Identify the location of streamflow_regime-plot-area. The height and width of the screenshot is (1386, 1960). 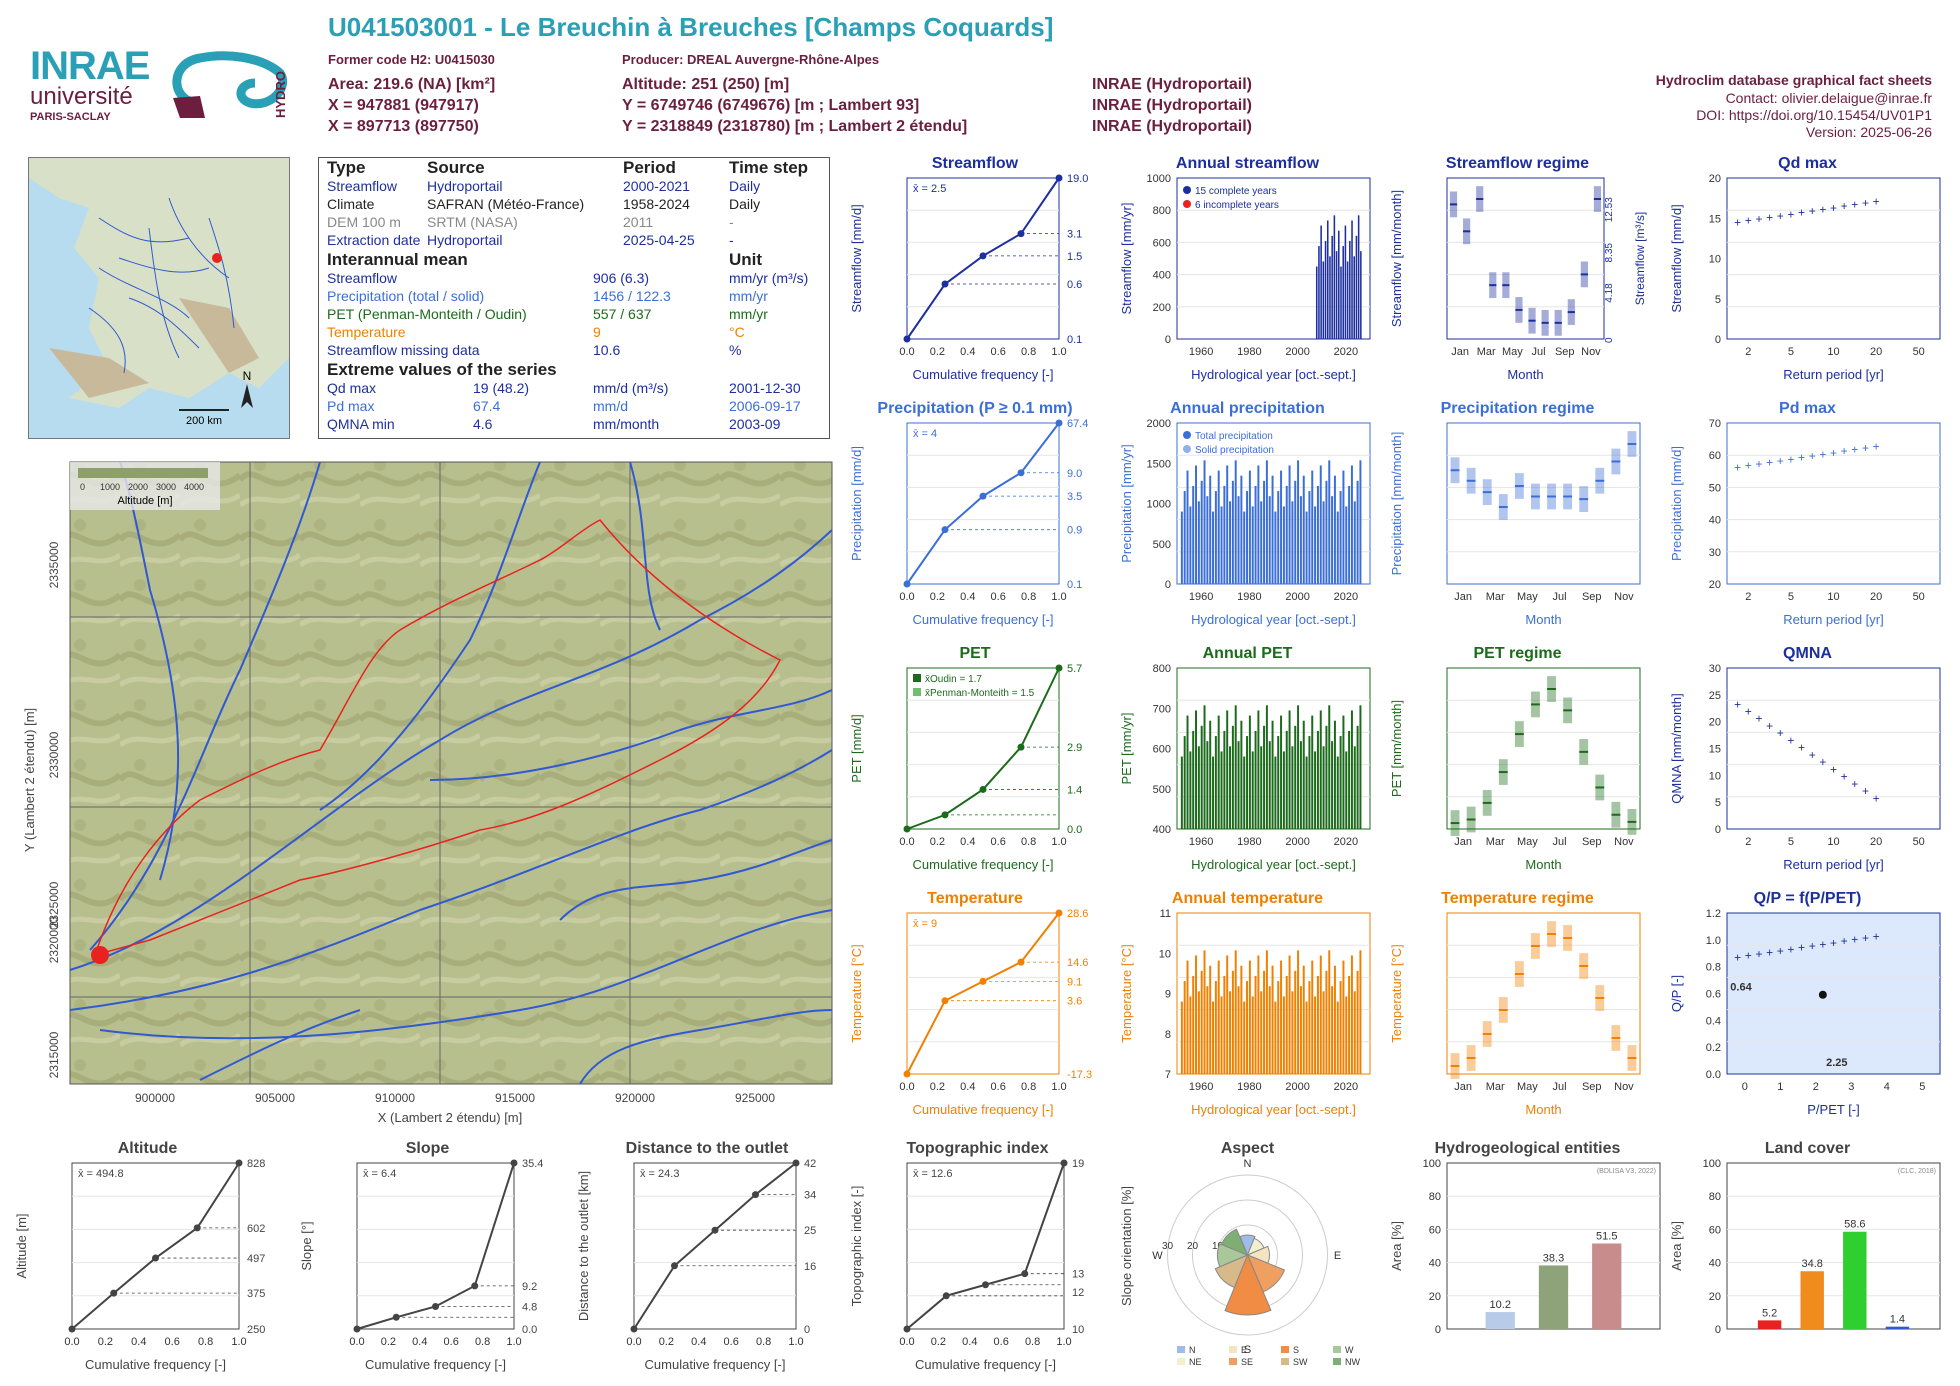
(1525, 258).